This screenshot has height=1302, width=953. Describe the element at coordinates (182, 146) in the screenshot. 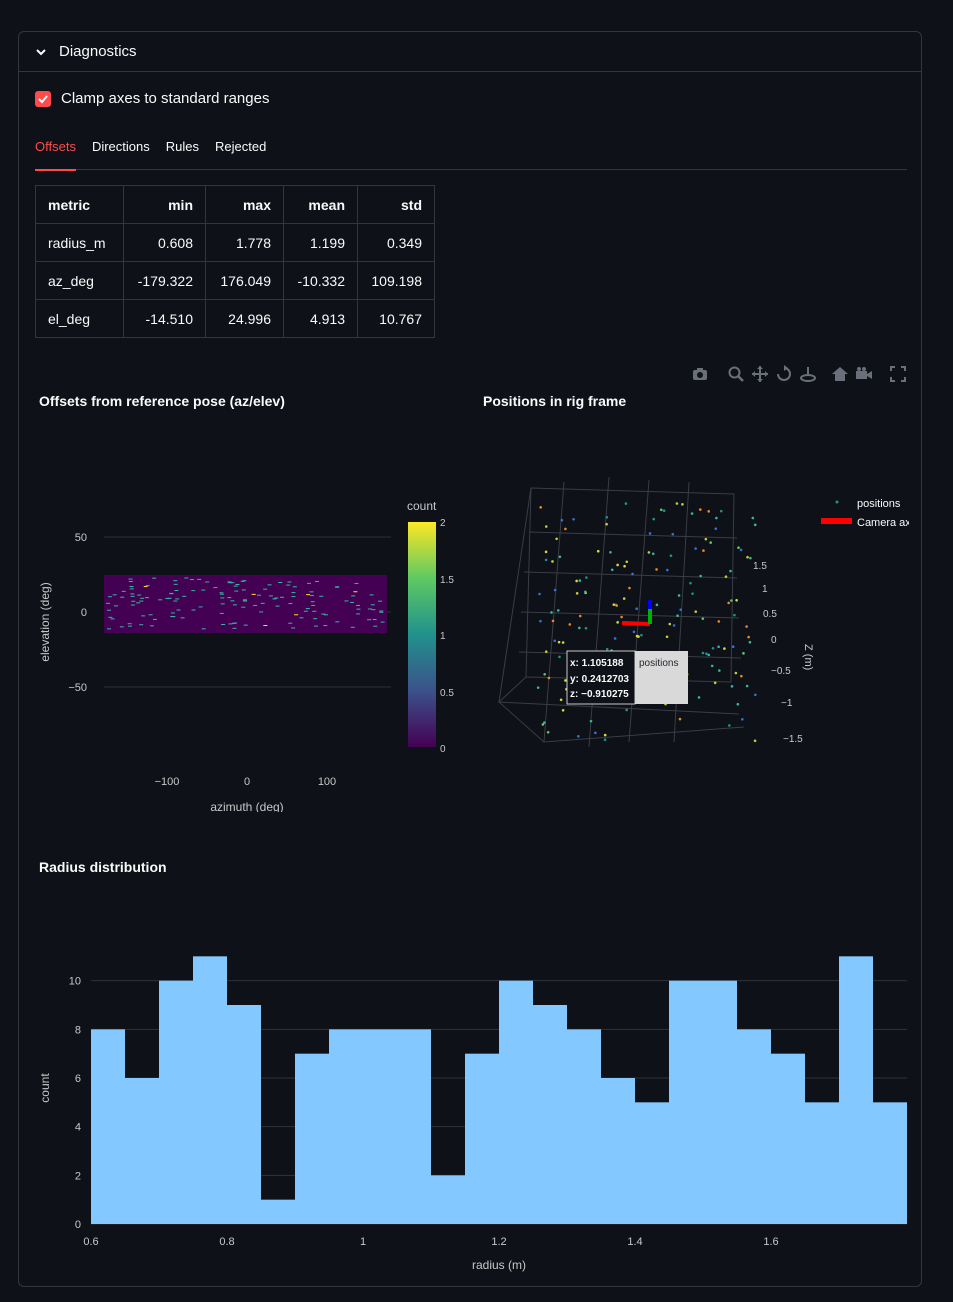

I see `tab-rules: Rules` at that location.